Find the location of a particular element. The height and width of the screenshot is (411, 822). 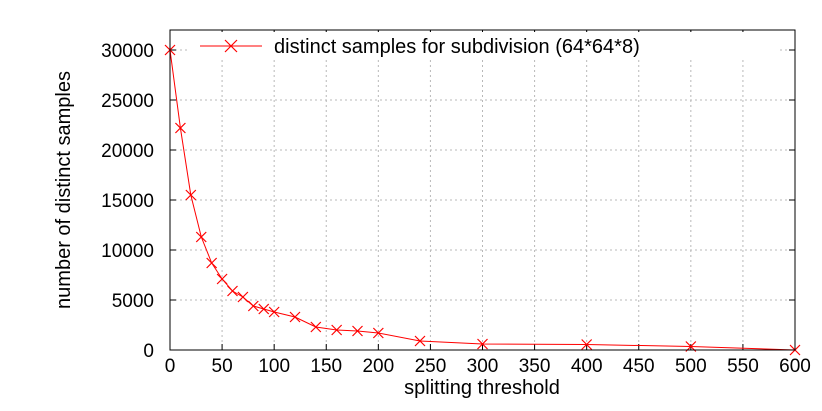

x-tick-label: 200 is located at coordinates (378, 366).